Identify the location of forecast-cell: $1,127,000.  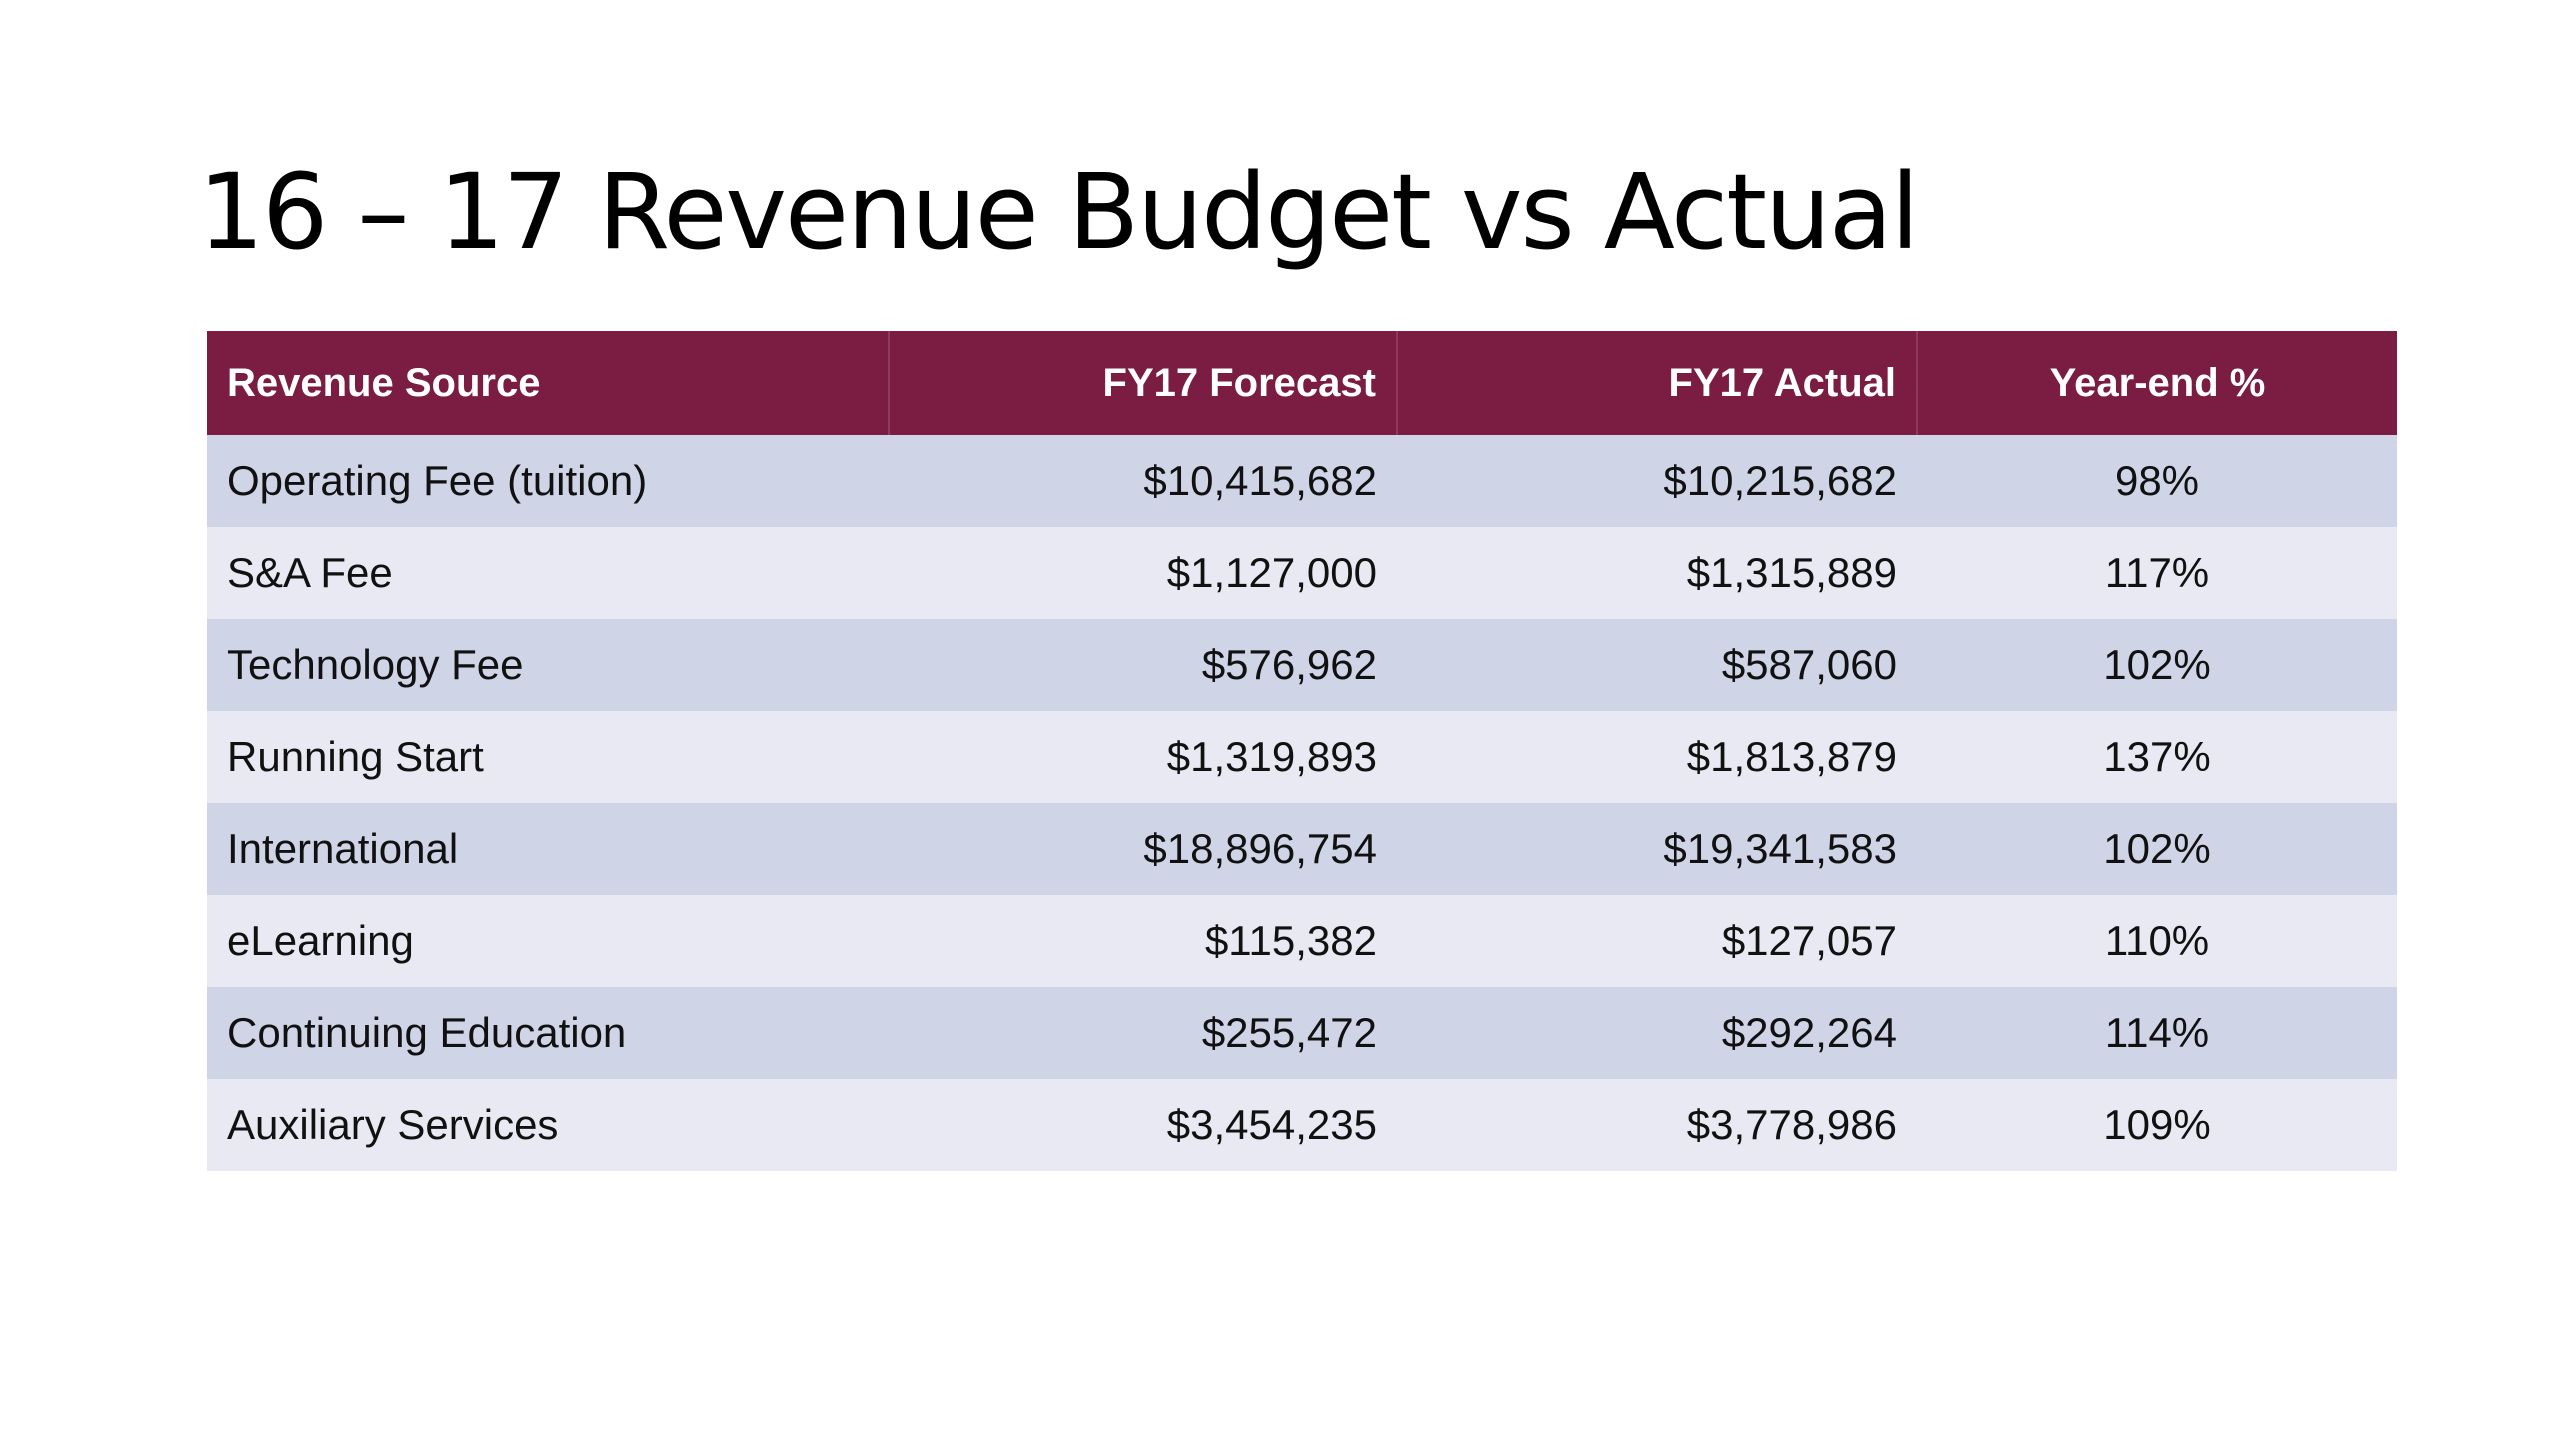
(1271, 572).